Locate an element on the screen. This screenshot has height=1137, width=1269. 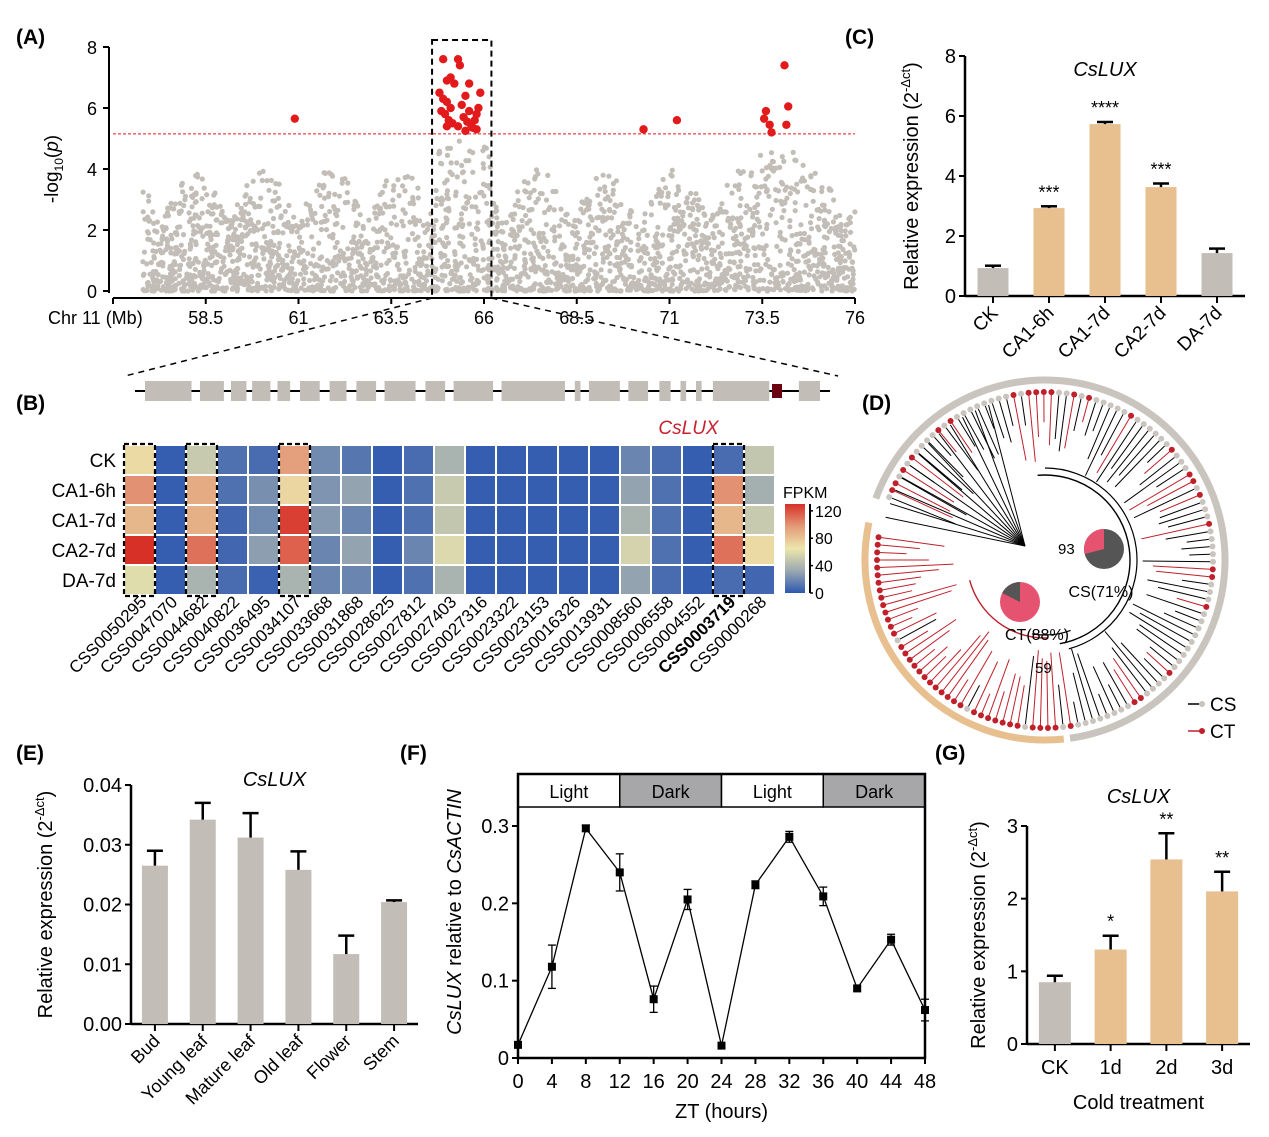
y-axis-title: Relative expression (2-Δct) is located at coordinates (44, 905).